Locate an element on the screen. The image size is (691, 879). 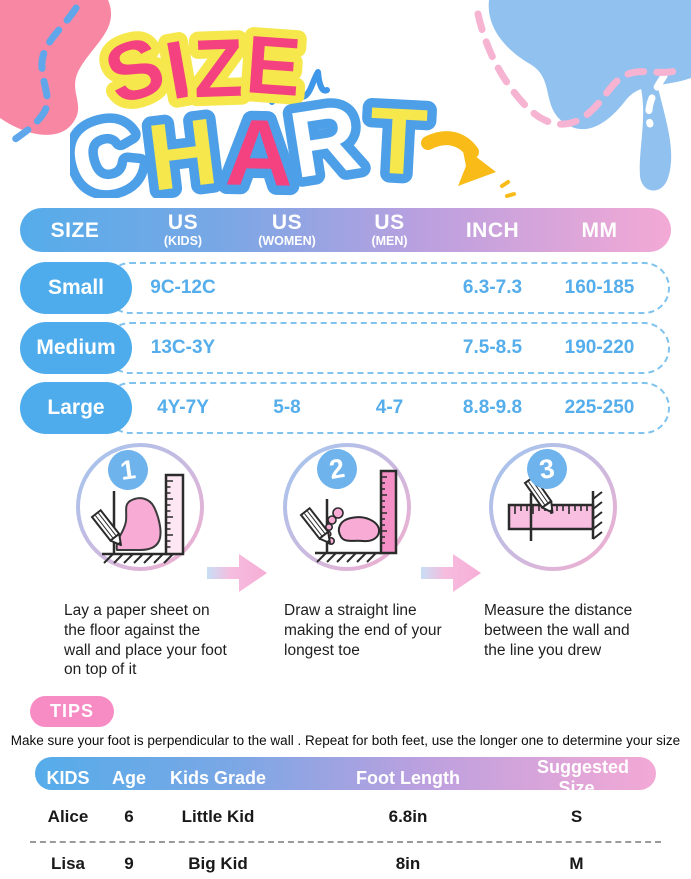
cell-grade: Little Kid is located at coordinates (218, 816).